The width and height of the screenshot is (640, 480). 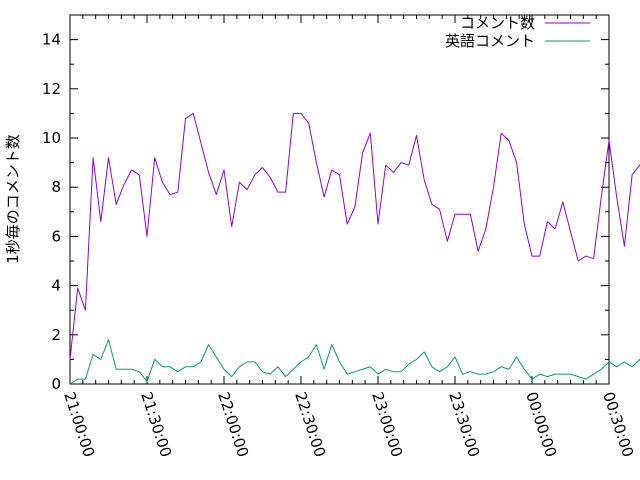 I want to click on y-tick-label: 8, so click(x=56, y=187).